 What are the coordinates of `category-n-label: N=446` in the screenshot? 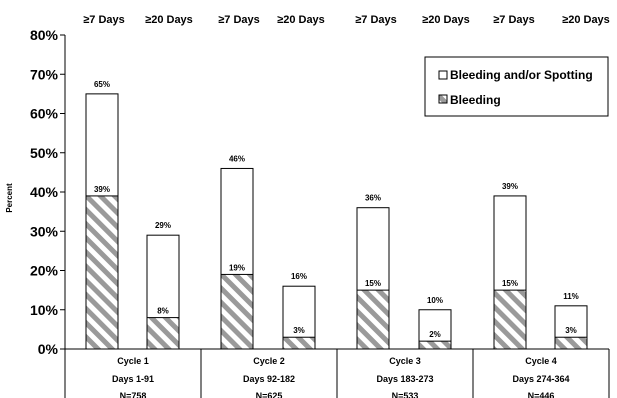 It's located at (541, 394).